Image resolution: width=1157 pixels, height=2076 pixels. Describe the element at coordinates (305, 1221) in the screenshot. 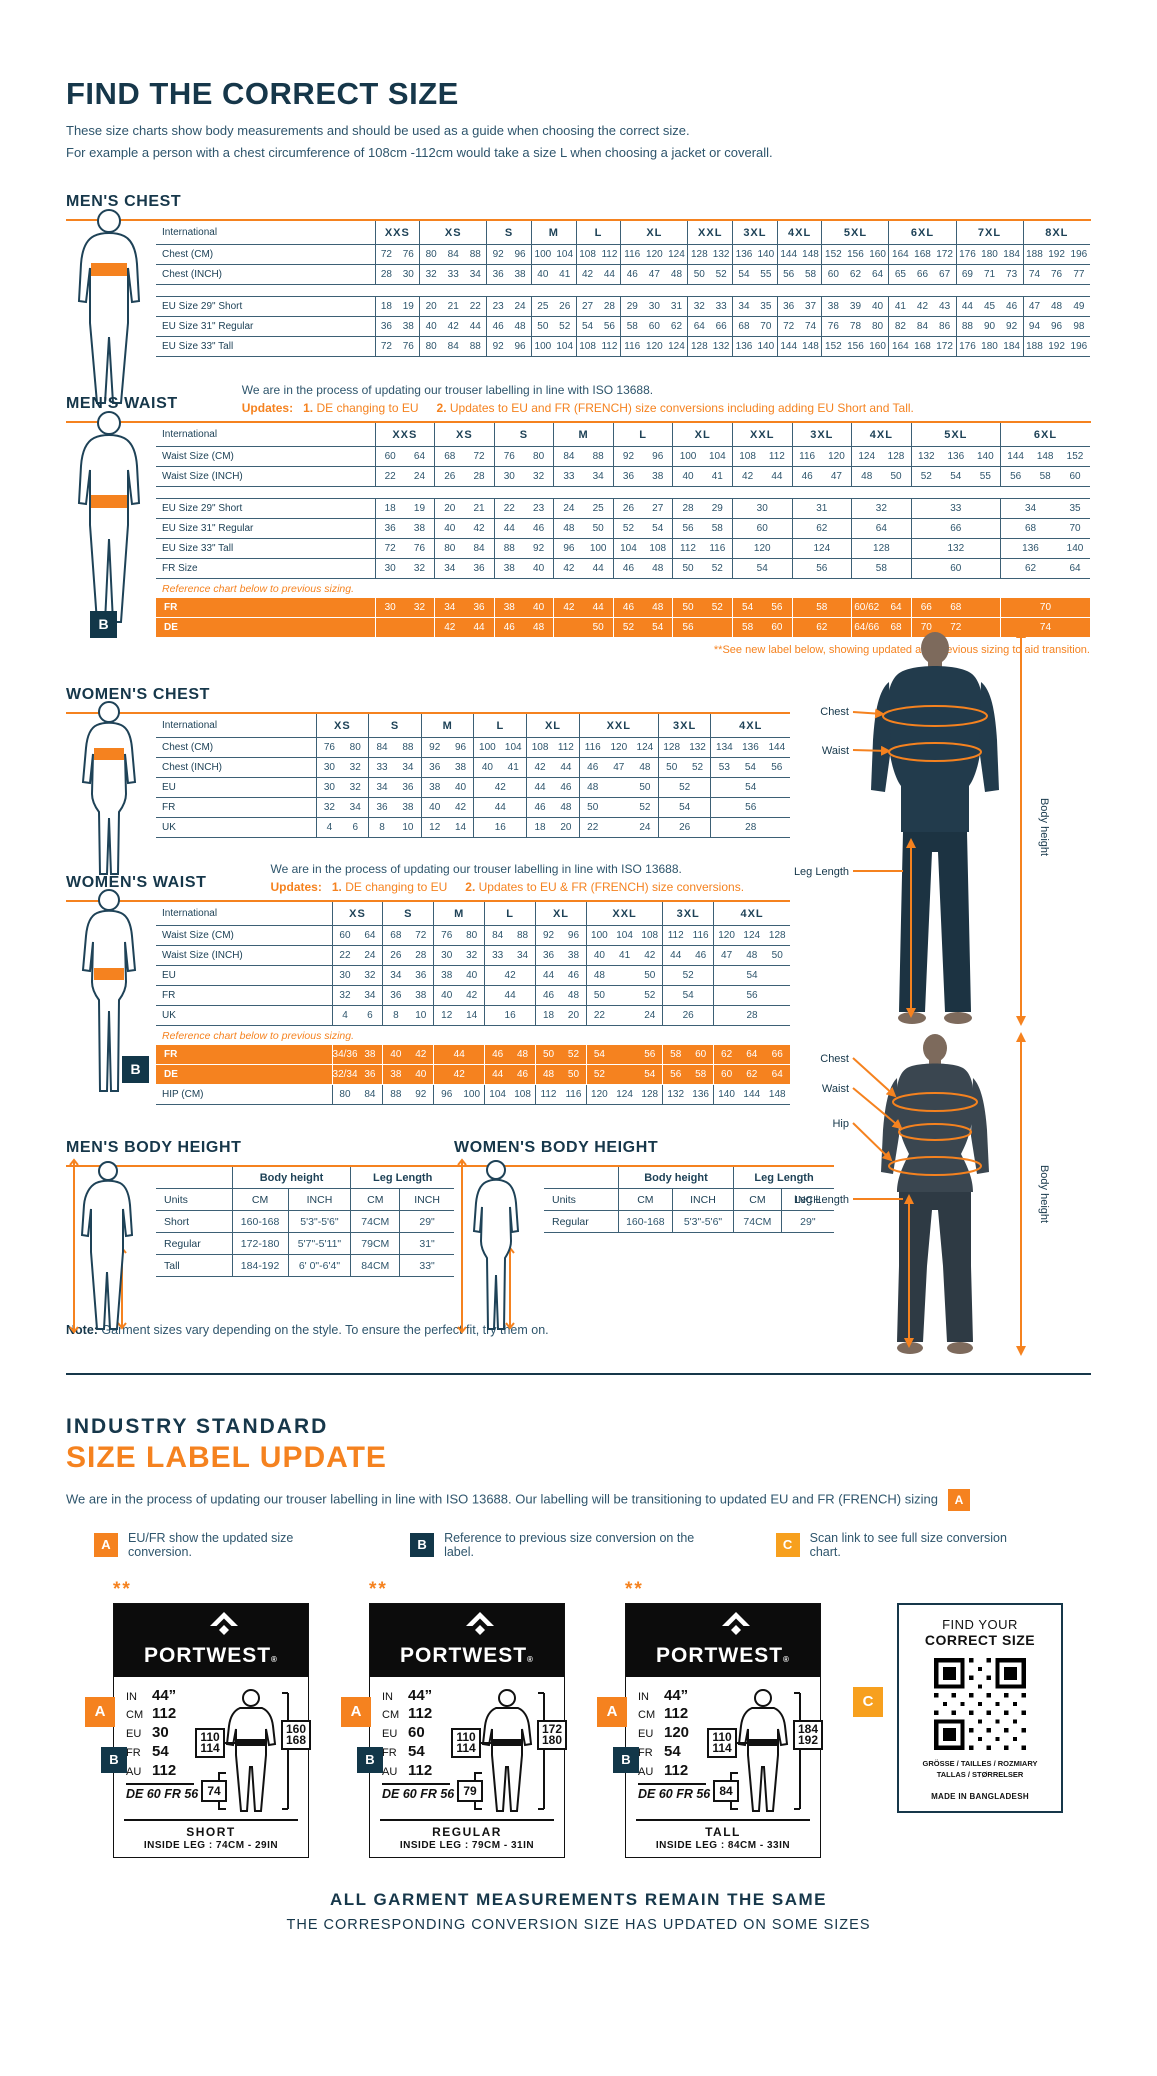

I see `table-row: Short 160-168 5'3"-5'6" 74CM 29"` at that location.